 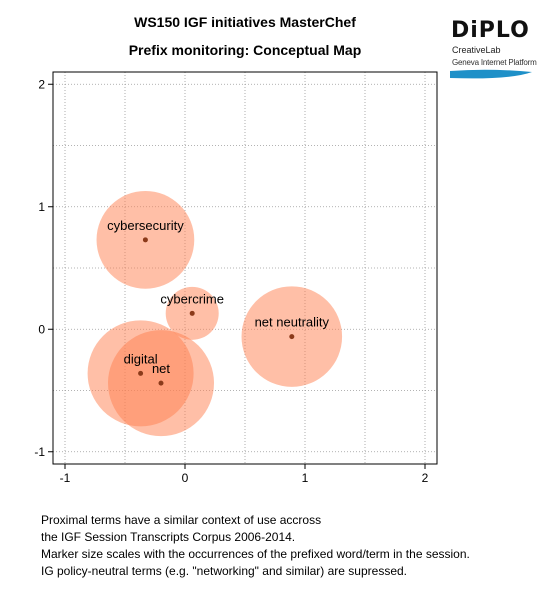 What do you see at coordinates (192, 298) in the screenshot?
I see `point-label: cybercrime` at bounding box center [192, 298].